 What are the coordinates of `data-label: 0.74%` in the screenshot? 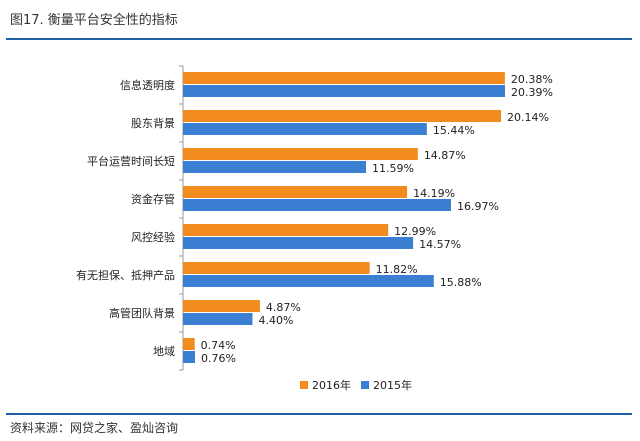 It's located at (218, 345).